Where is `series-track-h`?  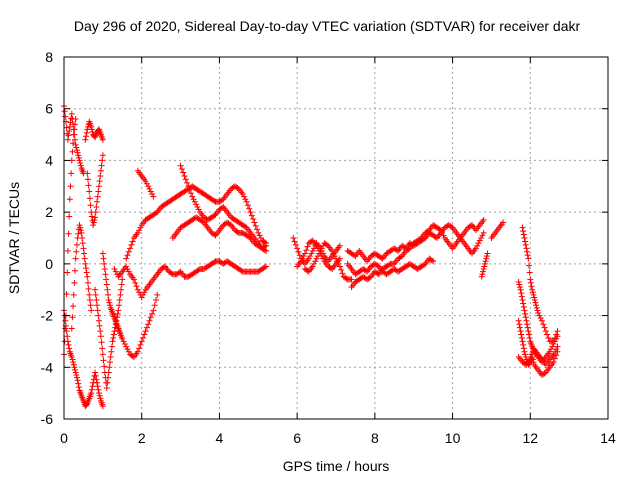
series-track-h is located at coordinates (130, 305).